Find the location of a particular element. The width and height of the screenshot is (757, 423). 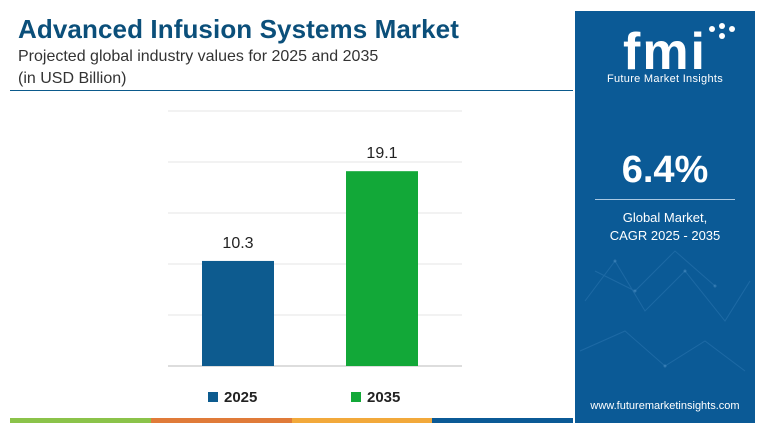

cagr-label-line1: Global Market, is located at coordinates (665, 217).